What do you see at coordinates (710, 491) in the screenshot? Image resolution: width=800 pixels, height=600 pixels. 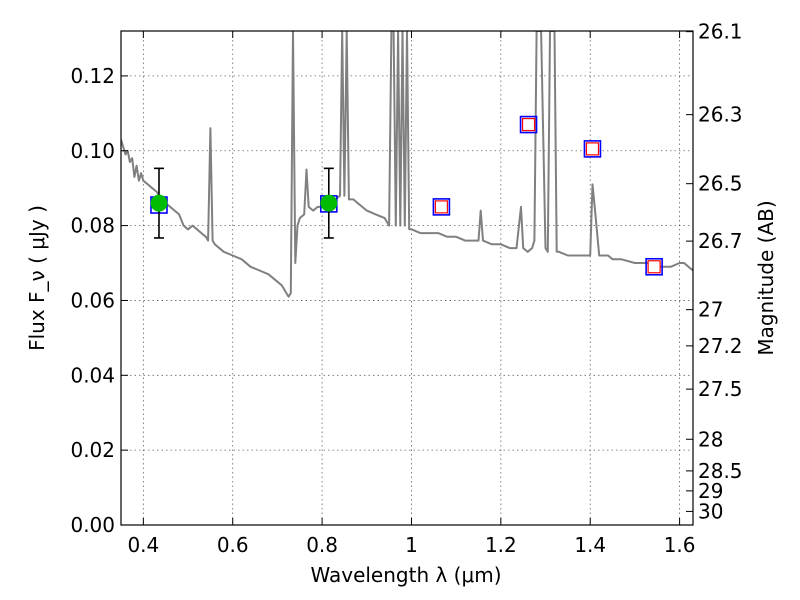 I see `y2-tick-label: 29` at bounding box center [710, 491].